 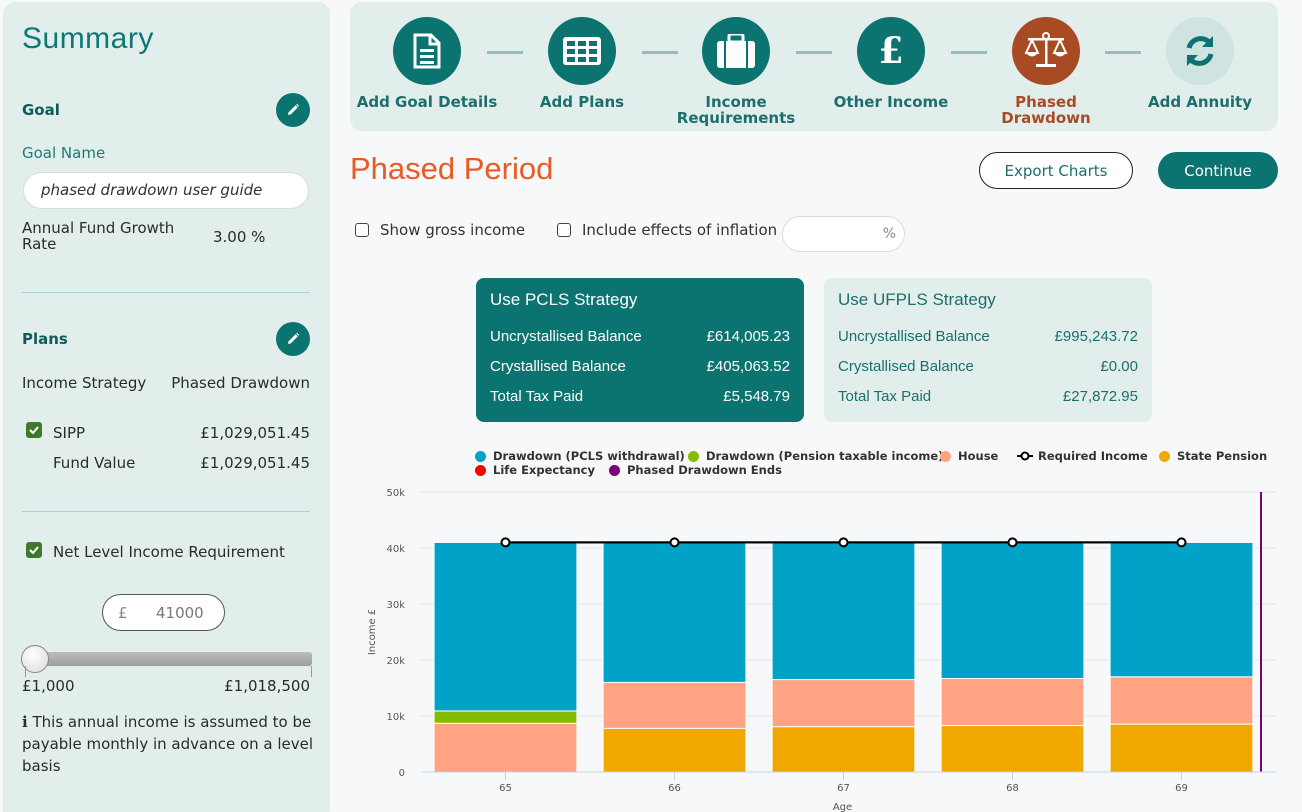 I want to click on step-add-annuity: Add Annuity, so click(x=1200, y=63).